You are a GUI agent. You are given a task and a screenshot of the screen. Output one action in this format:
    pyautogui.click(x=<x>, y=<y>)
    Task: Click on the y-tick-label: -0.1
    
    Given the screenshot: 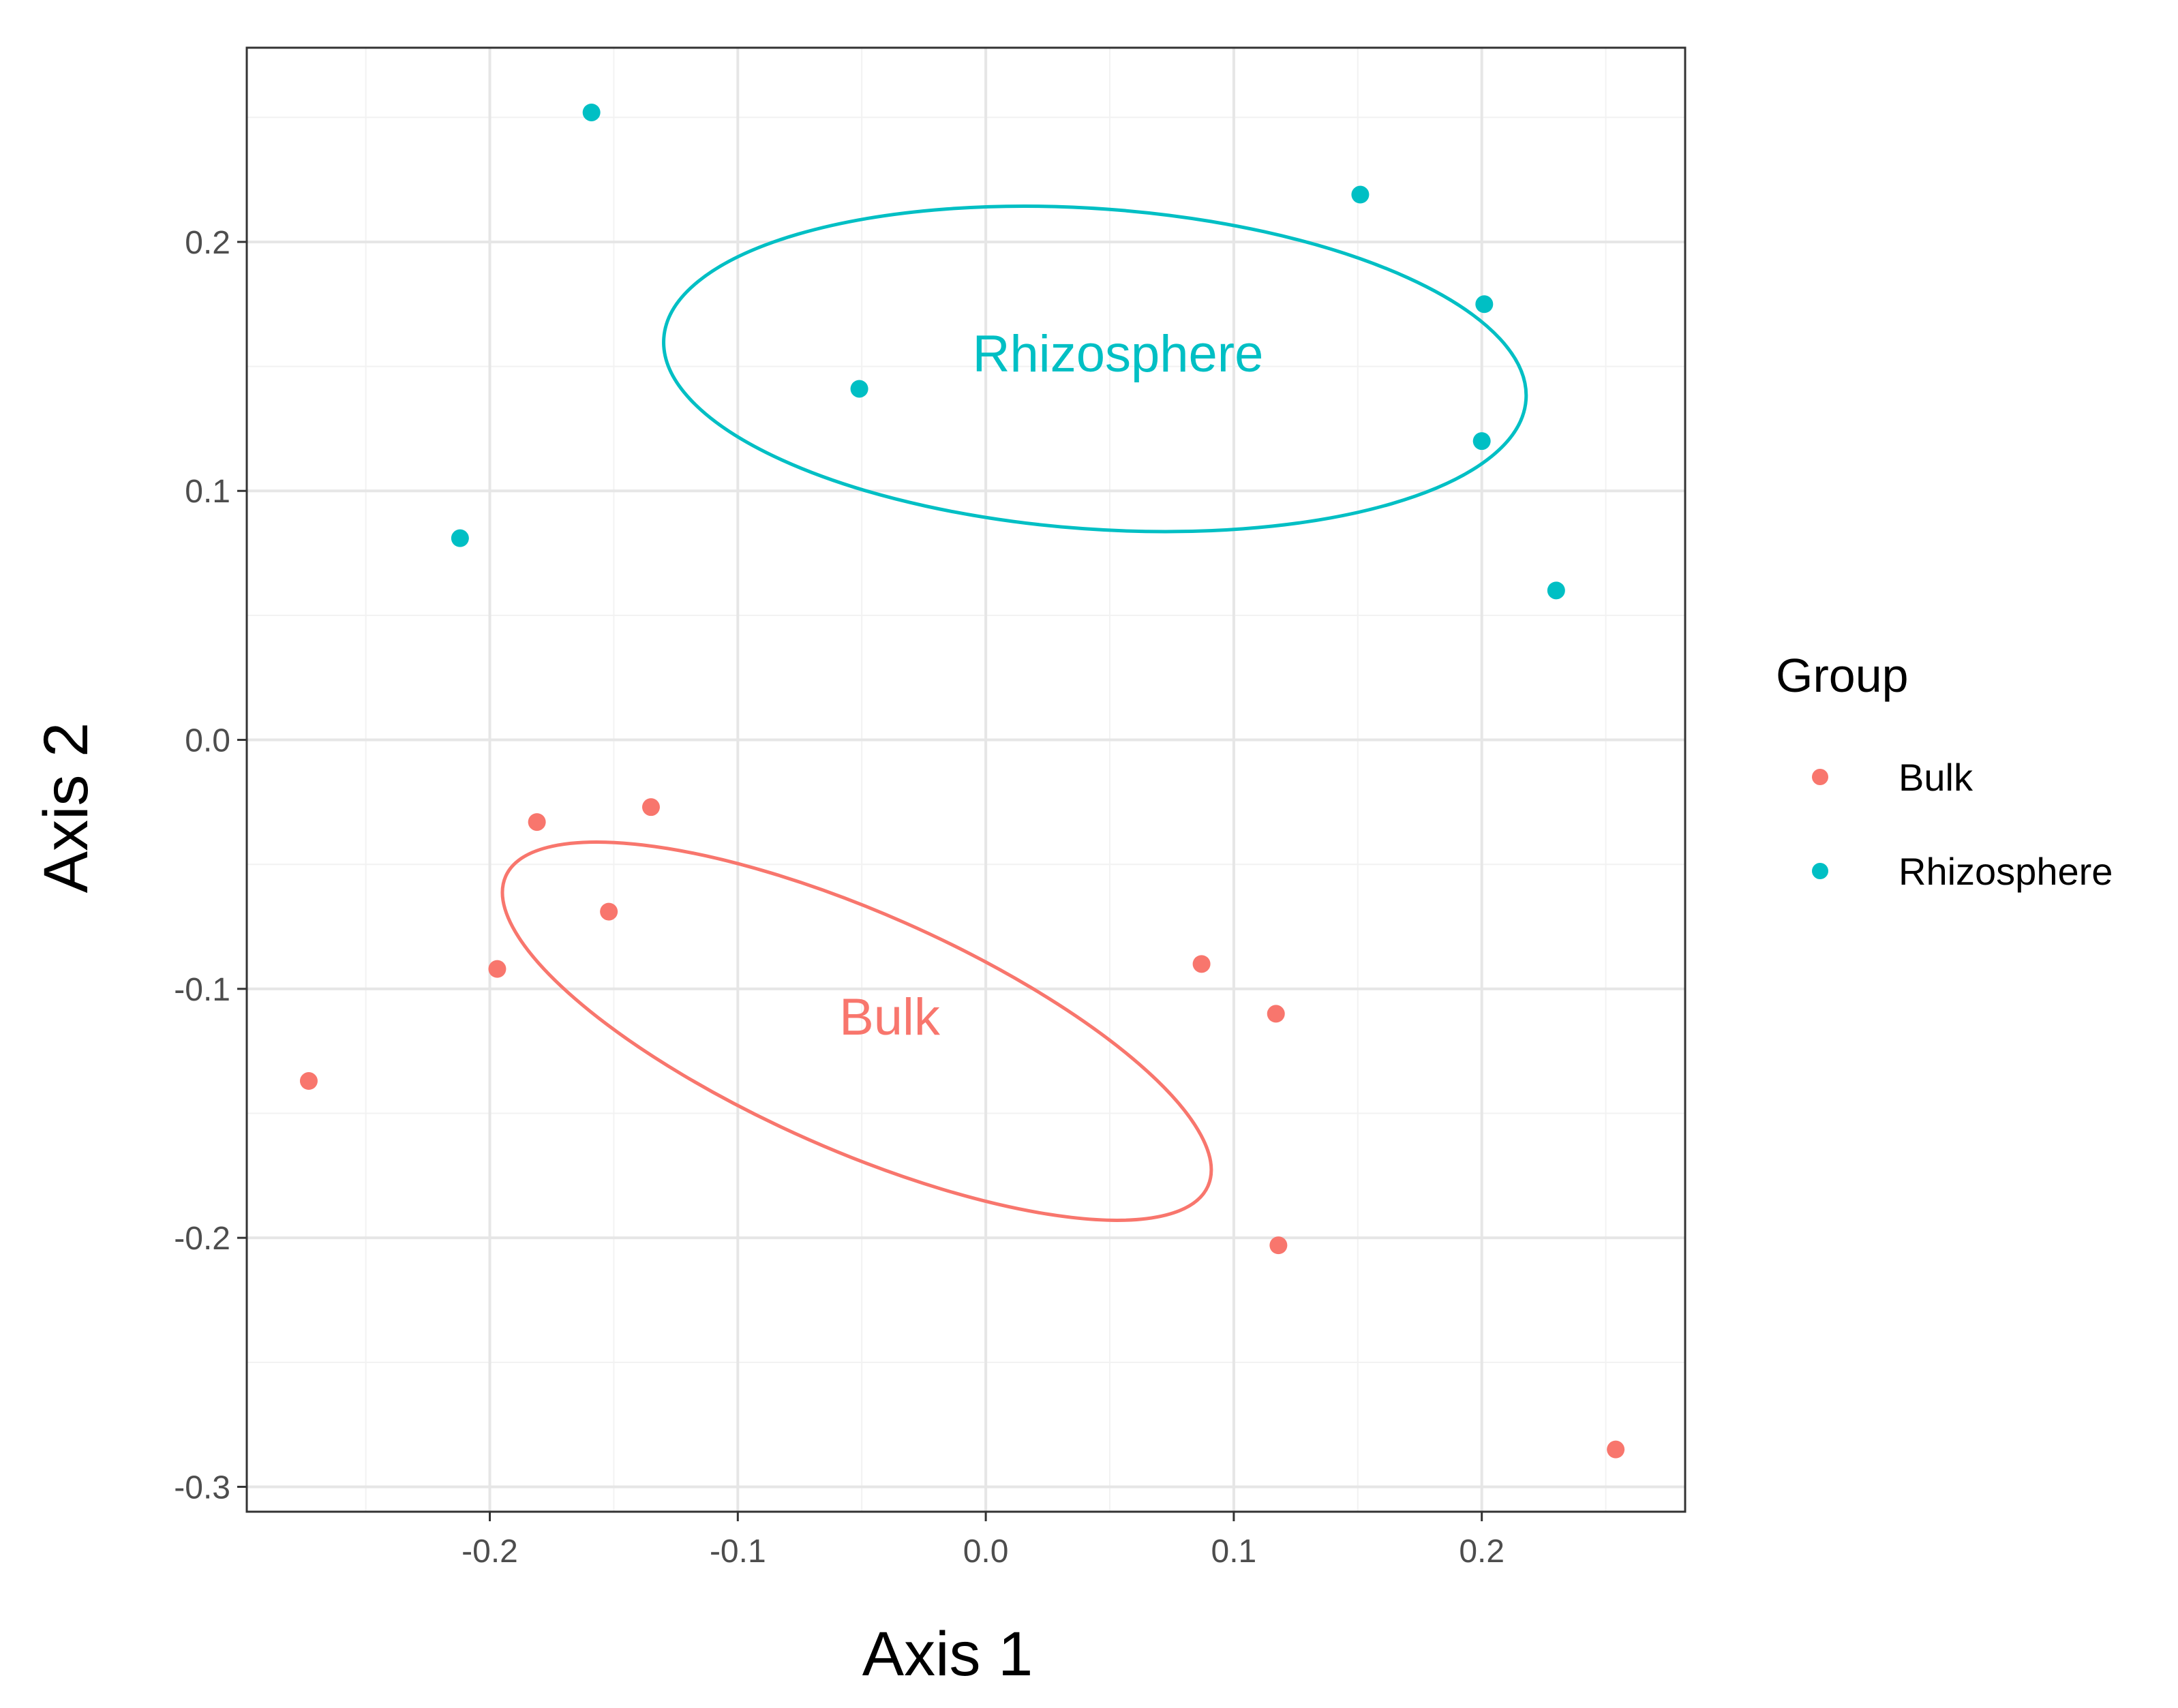 What is the action you would take?
    pyautogui.click(x=202, y=990)
    